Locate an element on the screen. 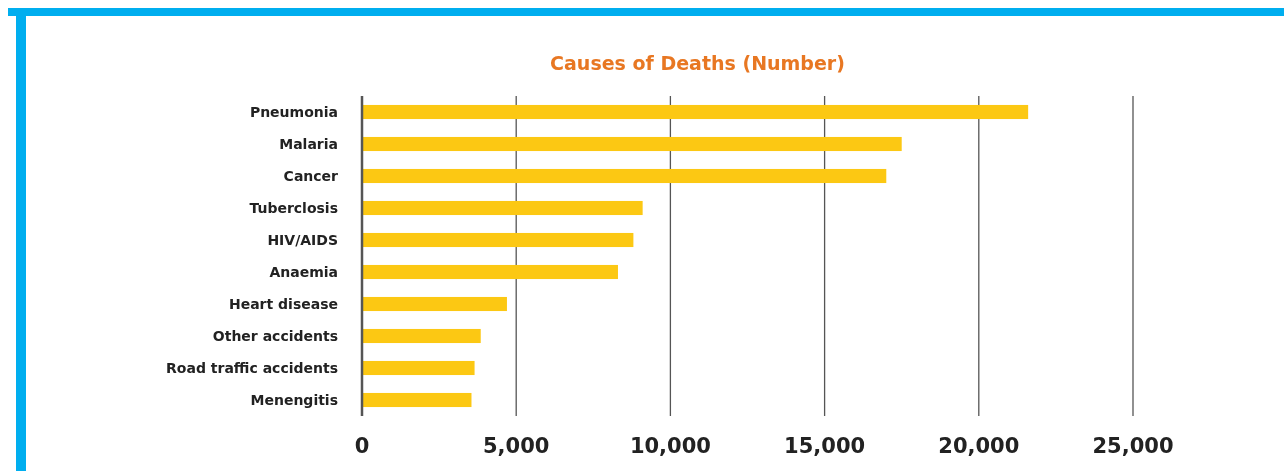 The image size is (1284, 471). y-tick-label: Cancer is located at coordinates (311, 175).